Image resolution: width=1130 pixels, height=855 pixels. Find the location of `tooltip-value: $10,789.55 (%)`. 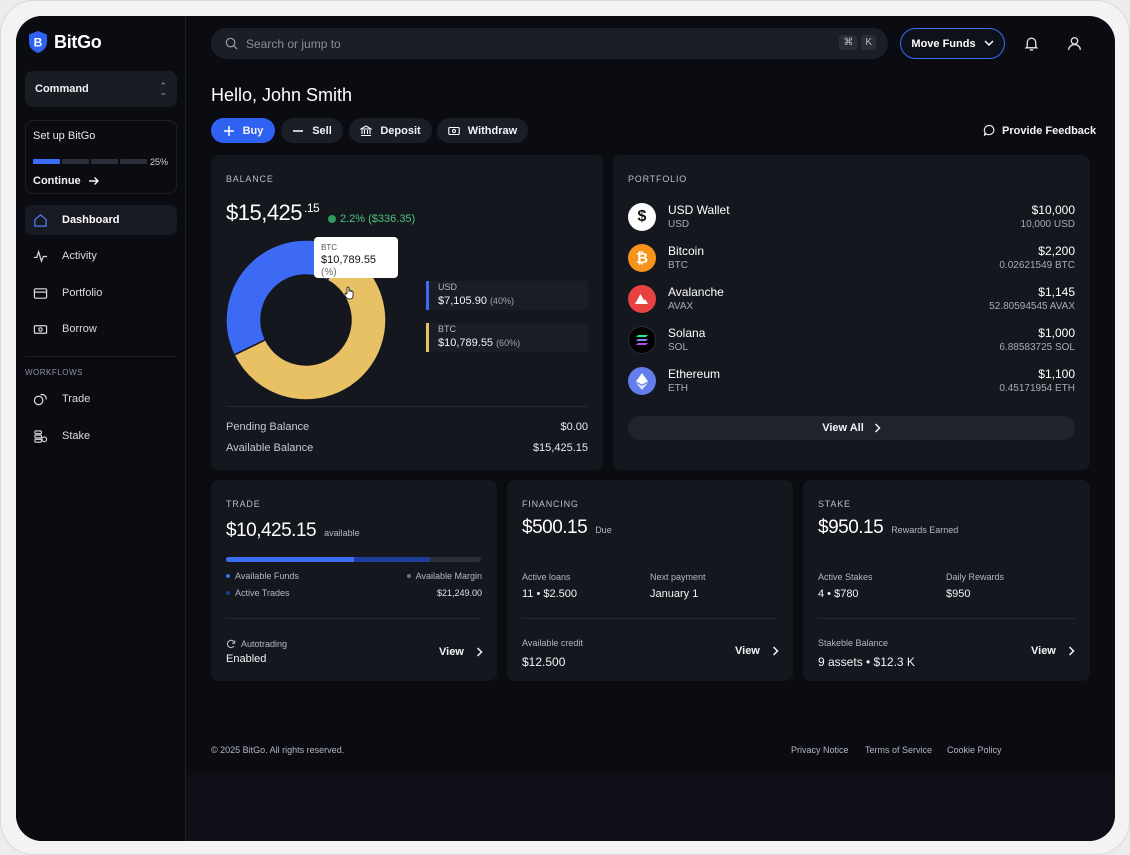

tooltip-value: $10,789.55 (%) is located at coordinates (356, 266).